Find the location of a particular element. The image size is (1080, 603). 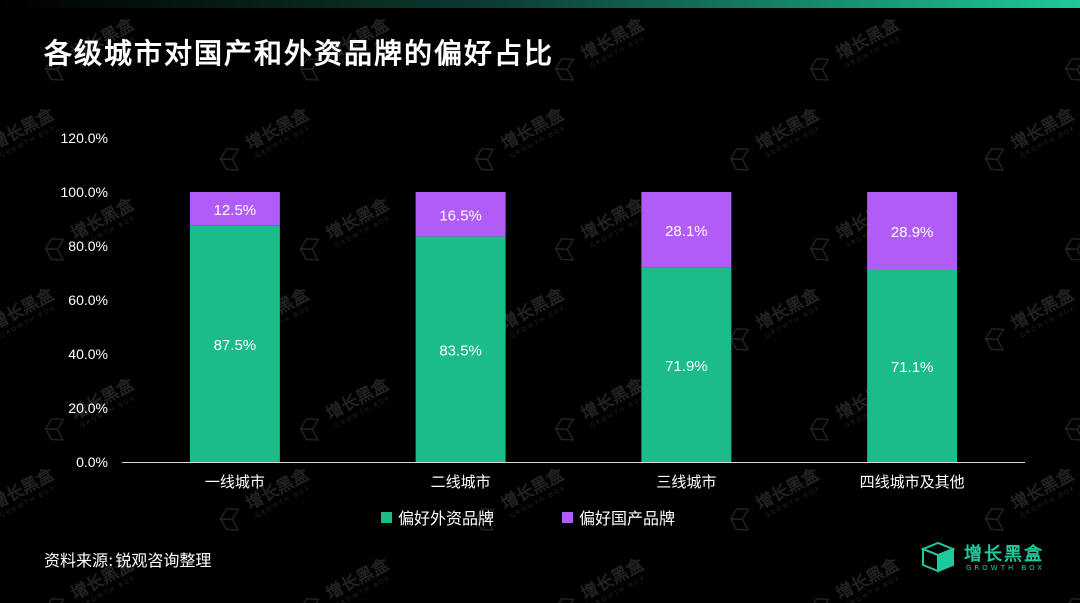

top-accent-bar is located at coordinates (540, 4).